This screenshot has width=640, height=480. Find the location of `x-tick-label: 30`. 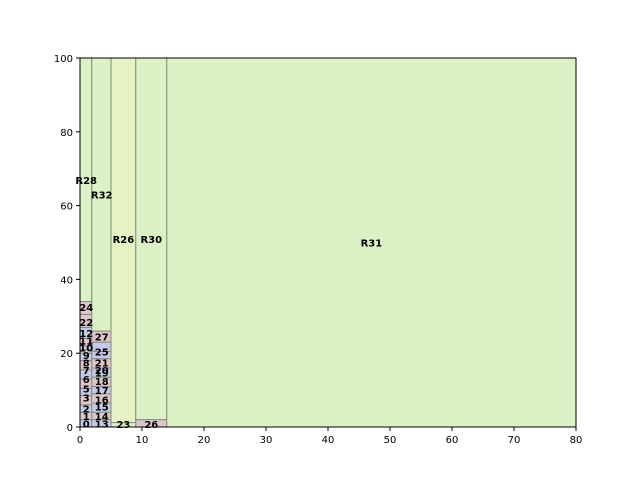

x-tick-label: 30 is located at coordinates (266, 440).